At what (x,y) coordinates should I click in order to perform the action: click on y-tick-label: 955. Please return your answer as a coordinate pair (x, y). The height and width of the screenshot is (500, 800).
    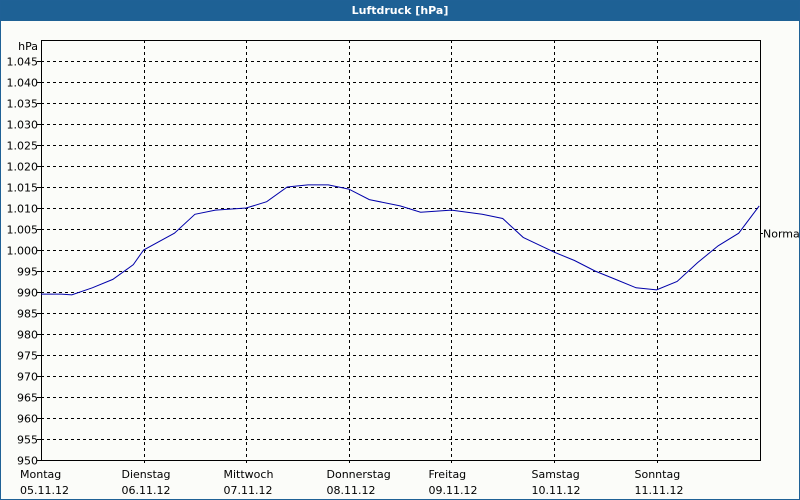
    Looking at the image, I should click on (27, 440).